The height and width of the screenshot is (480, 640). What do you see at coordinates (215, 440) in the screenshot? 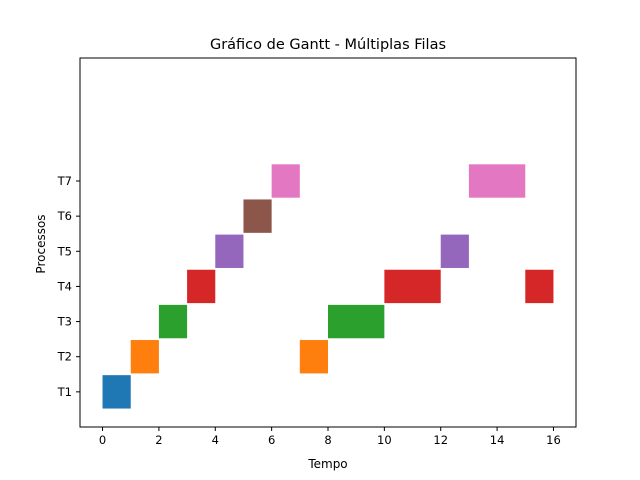
I see `x-tick-label: 4` at bounding box center [215, 440].